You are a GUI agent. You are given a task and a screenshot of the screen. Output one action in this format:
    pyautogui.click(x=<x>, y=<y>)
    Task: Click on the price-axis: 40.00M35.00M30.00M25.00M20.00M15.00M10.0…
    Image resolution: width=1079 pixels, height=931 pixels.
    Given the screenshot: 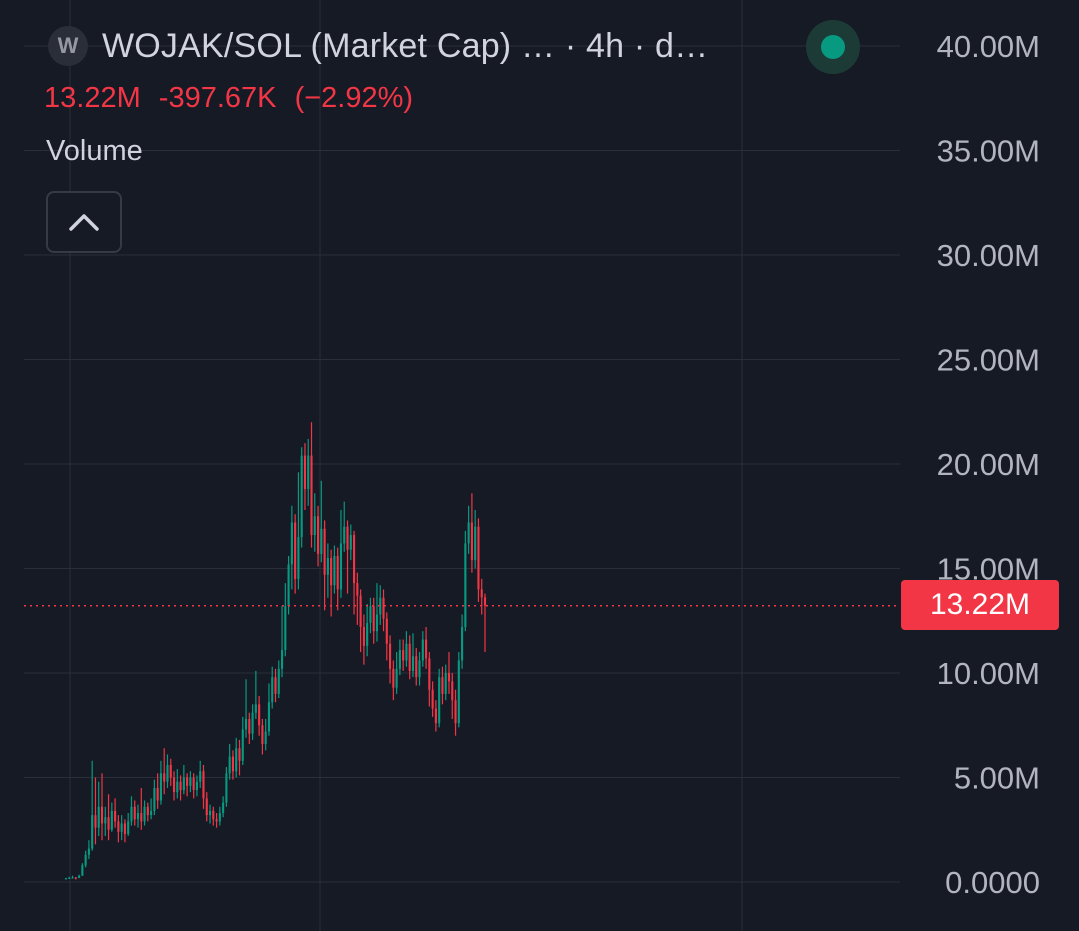 What is the action you would take?
    pyautogui.click(x=988, y=464)
    